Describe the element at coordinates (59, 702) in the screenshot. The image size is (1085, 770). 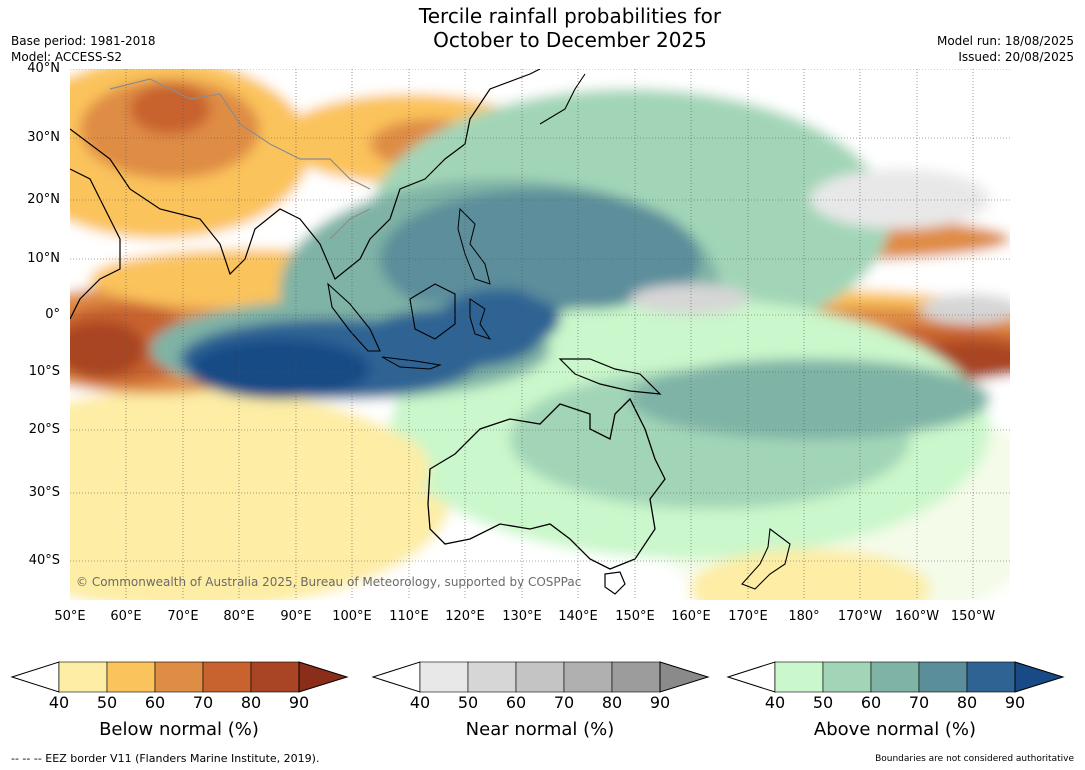
I see `below-tick-40: 40` at that location.